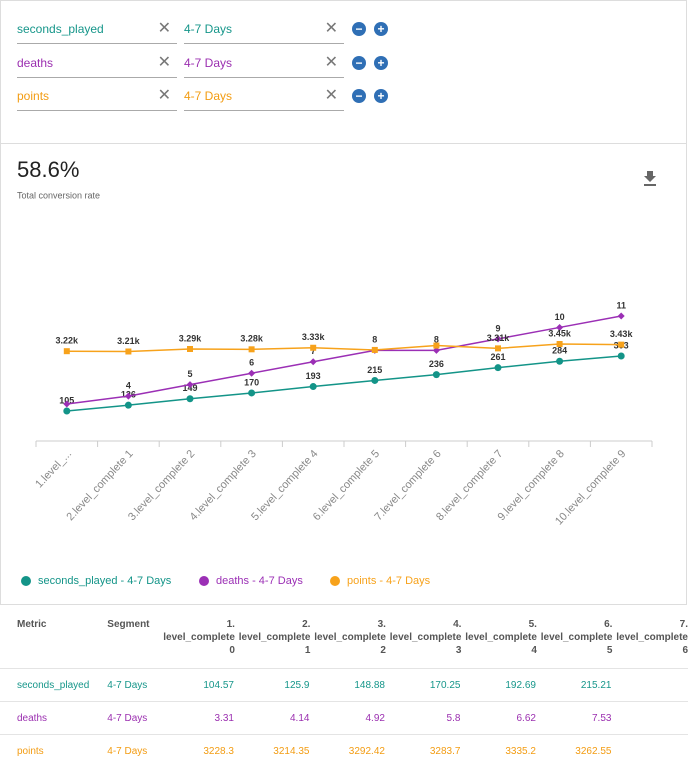  Describe the element at coordinates (124, 636) in the screenshot. I see `header-cell: Segment` at that location.